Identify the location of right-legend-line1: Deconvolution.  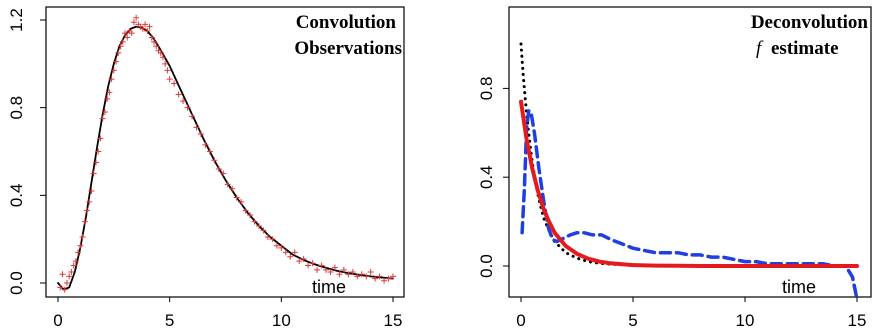
(810, 22).